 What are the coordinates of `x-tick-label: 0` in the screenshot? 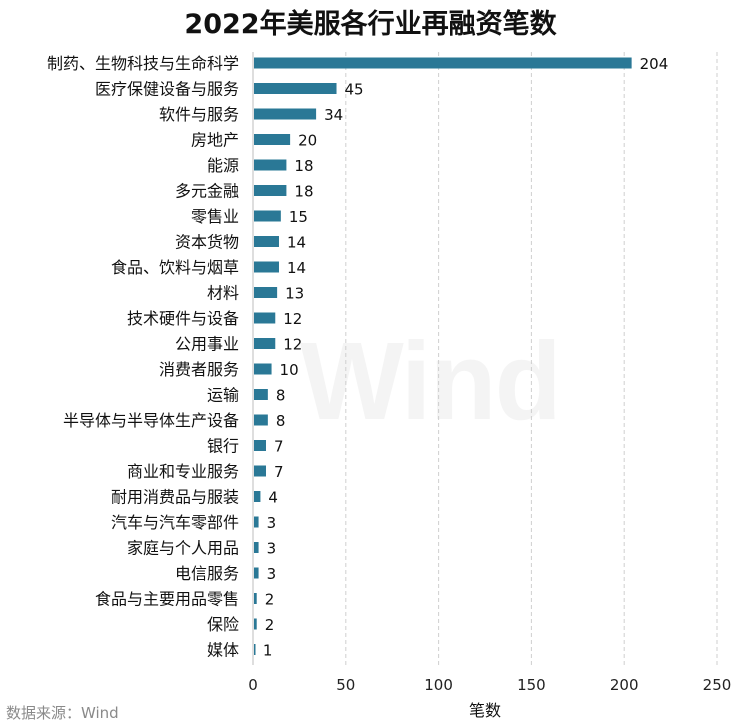 It's located at (253, 685).